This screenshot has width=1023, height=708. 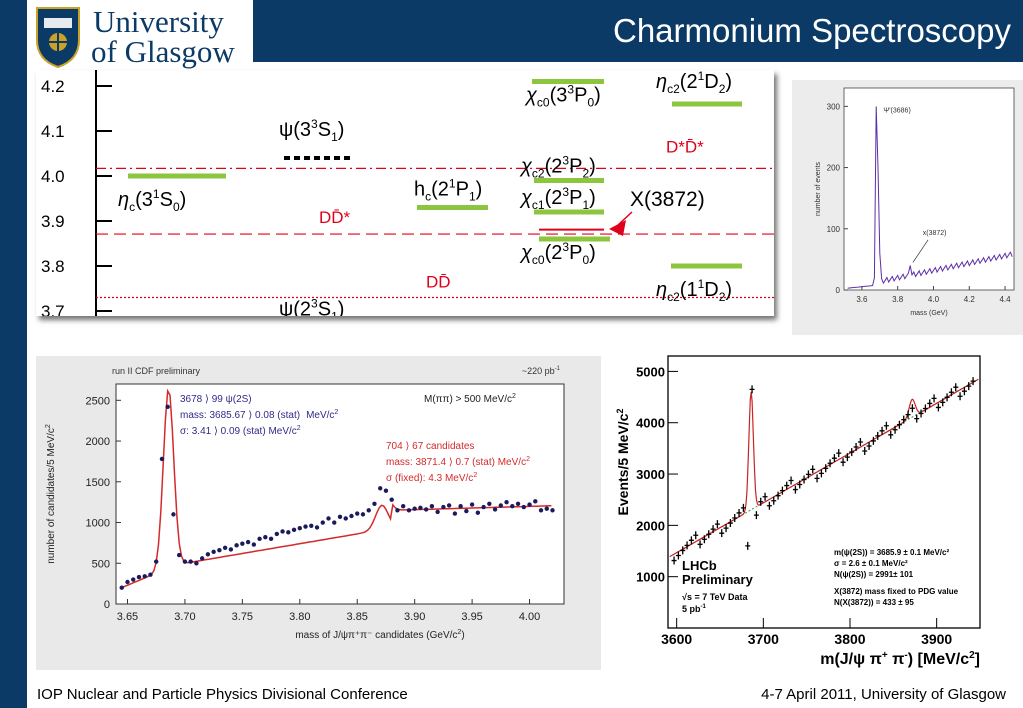 I want to click on small-peak-label: Ψ'(3686), so click(x=896, y=110).